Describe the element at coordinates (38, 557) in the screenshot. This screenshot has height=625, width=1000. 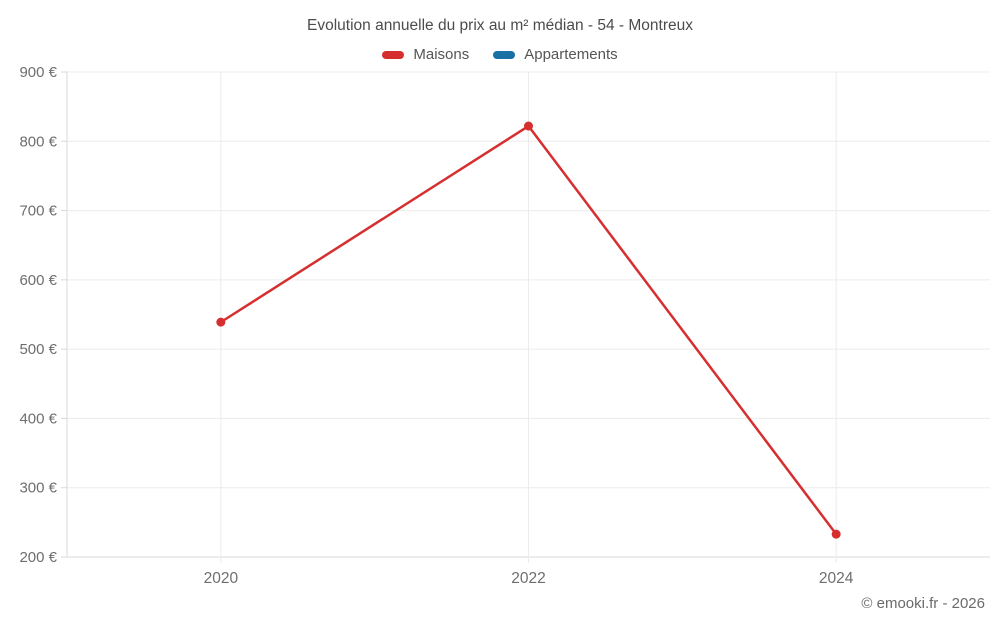
I see `svg-text: 200 €` at that location.